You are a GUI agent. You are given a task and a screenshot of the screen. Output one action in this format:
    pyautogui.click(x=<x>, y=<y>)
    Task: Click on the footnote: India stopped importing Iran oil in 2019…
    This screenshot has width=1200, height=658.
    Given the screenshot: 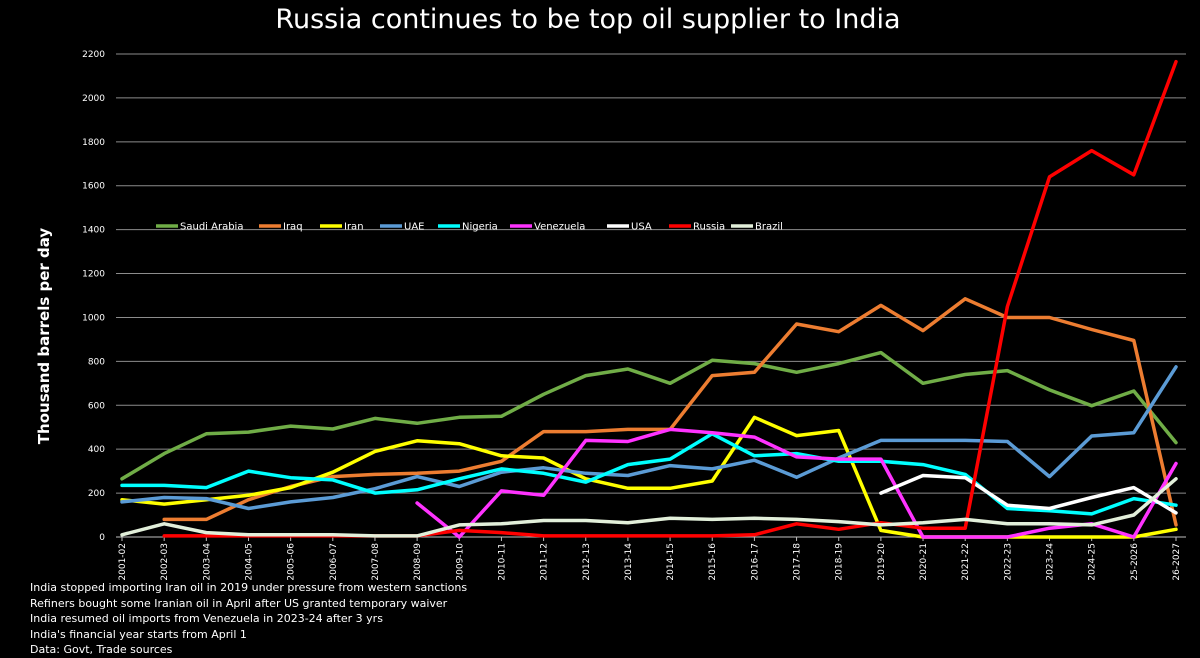 What is the action you would take?
    pyautogui.click(x=249, y=587)
    